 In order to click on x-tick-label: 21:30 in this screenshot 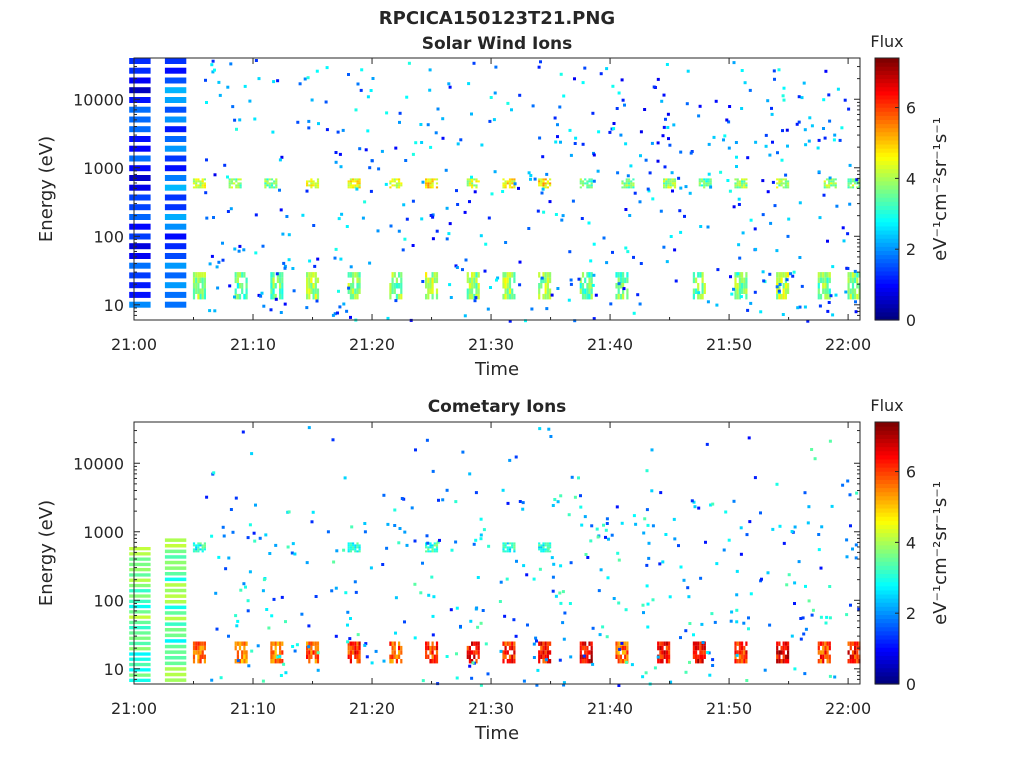, I will do `click(491, 344)`.